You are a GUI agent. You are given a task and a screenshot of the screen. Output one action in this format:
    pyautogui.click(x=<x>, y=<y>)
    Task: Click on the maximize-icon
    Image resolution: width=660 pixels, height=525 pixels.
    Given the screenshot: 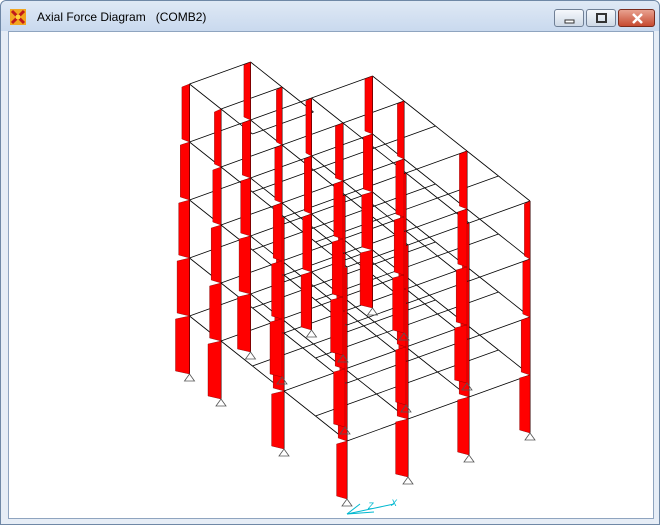 What is the action you would take?
    pyautogui.click(x=601, y=18)
    